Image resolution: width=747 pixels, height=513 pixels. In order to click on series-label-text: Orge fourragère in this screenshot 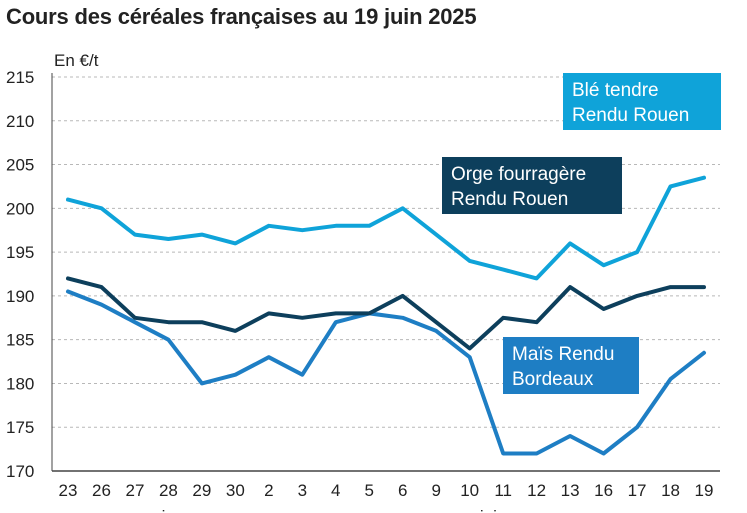, I will do `click(518, 174)`.